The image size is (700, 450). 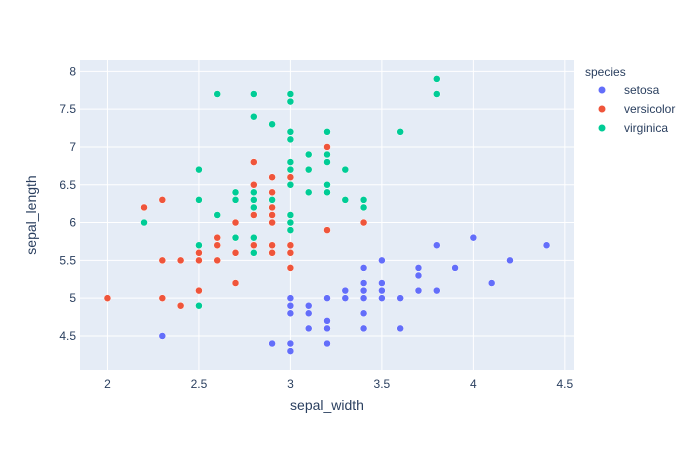 I want to click on legend-item-virginica: virginica, so click(x=633, y=128).